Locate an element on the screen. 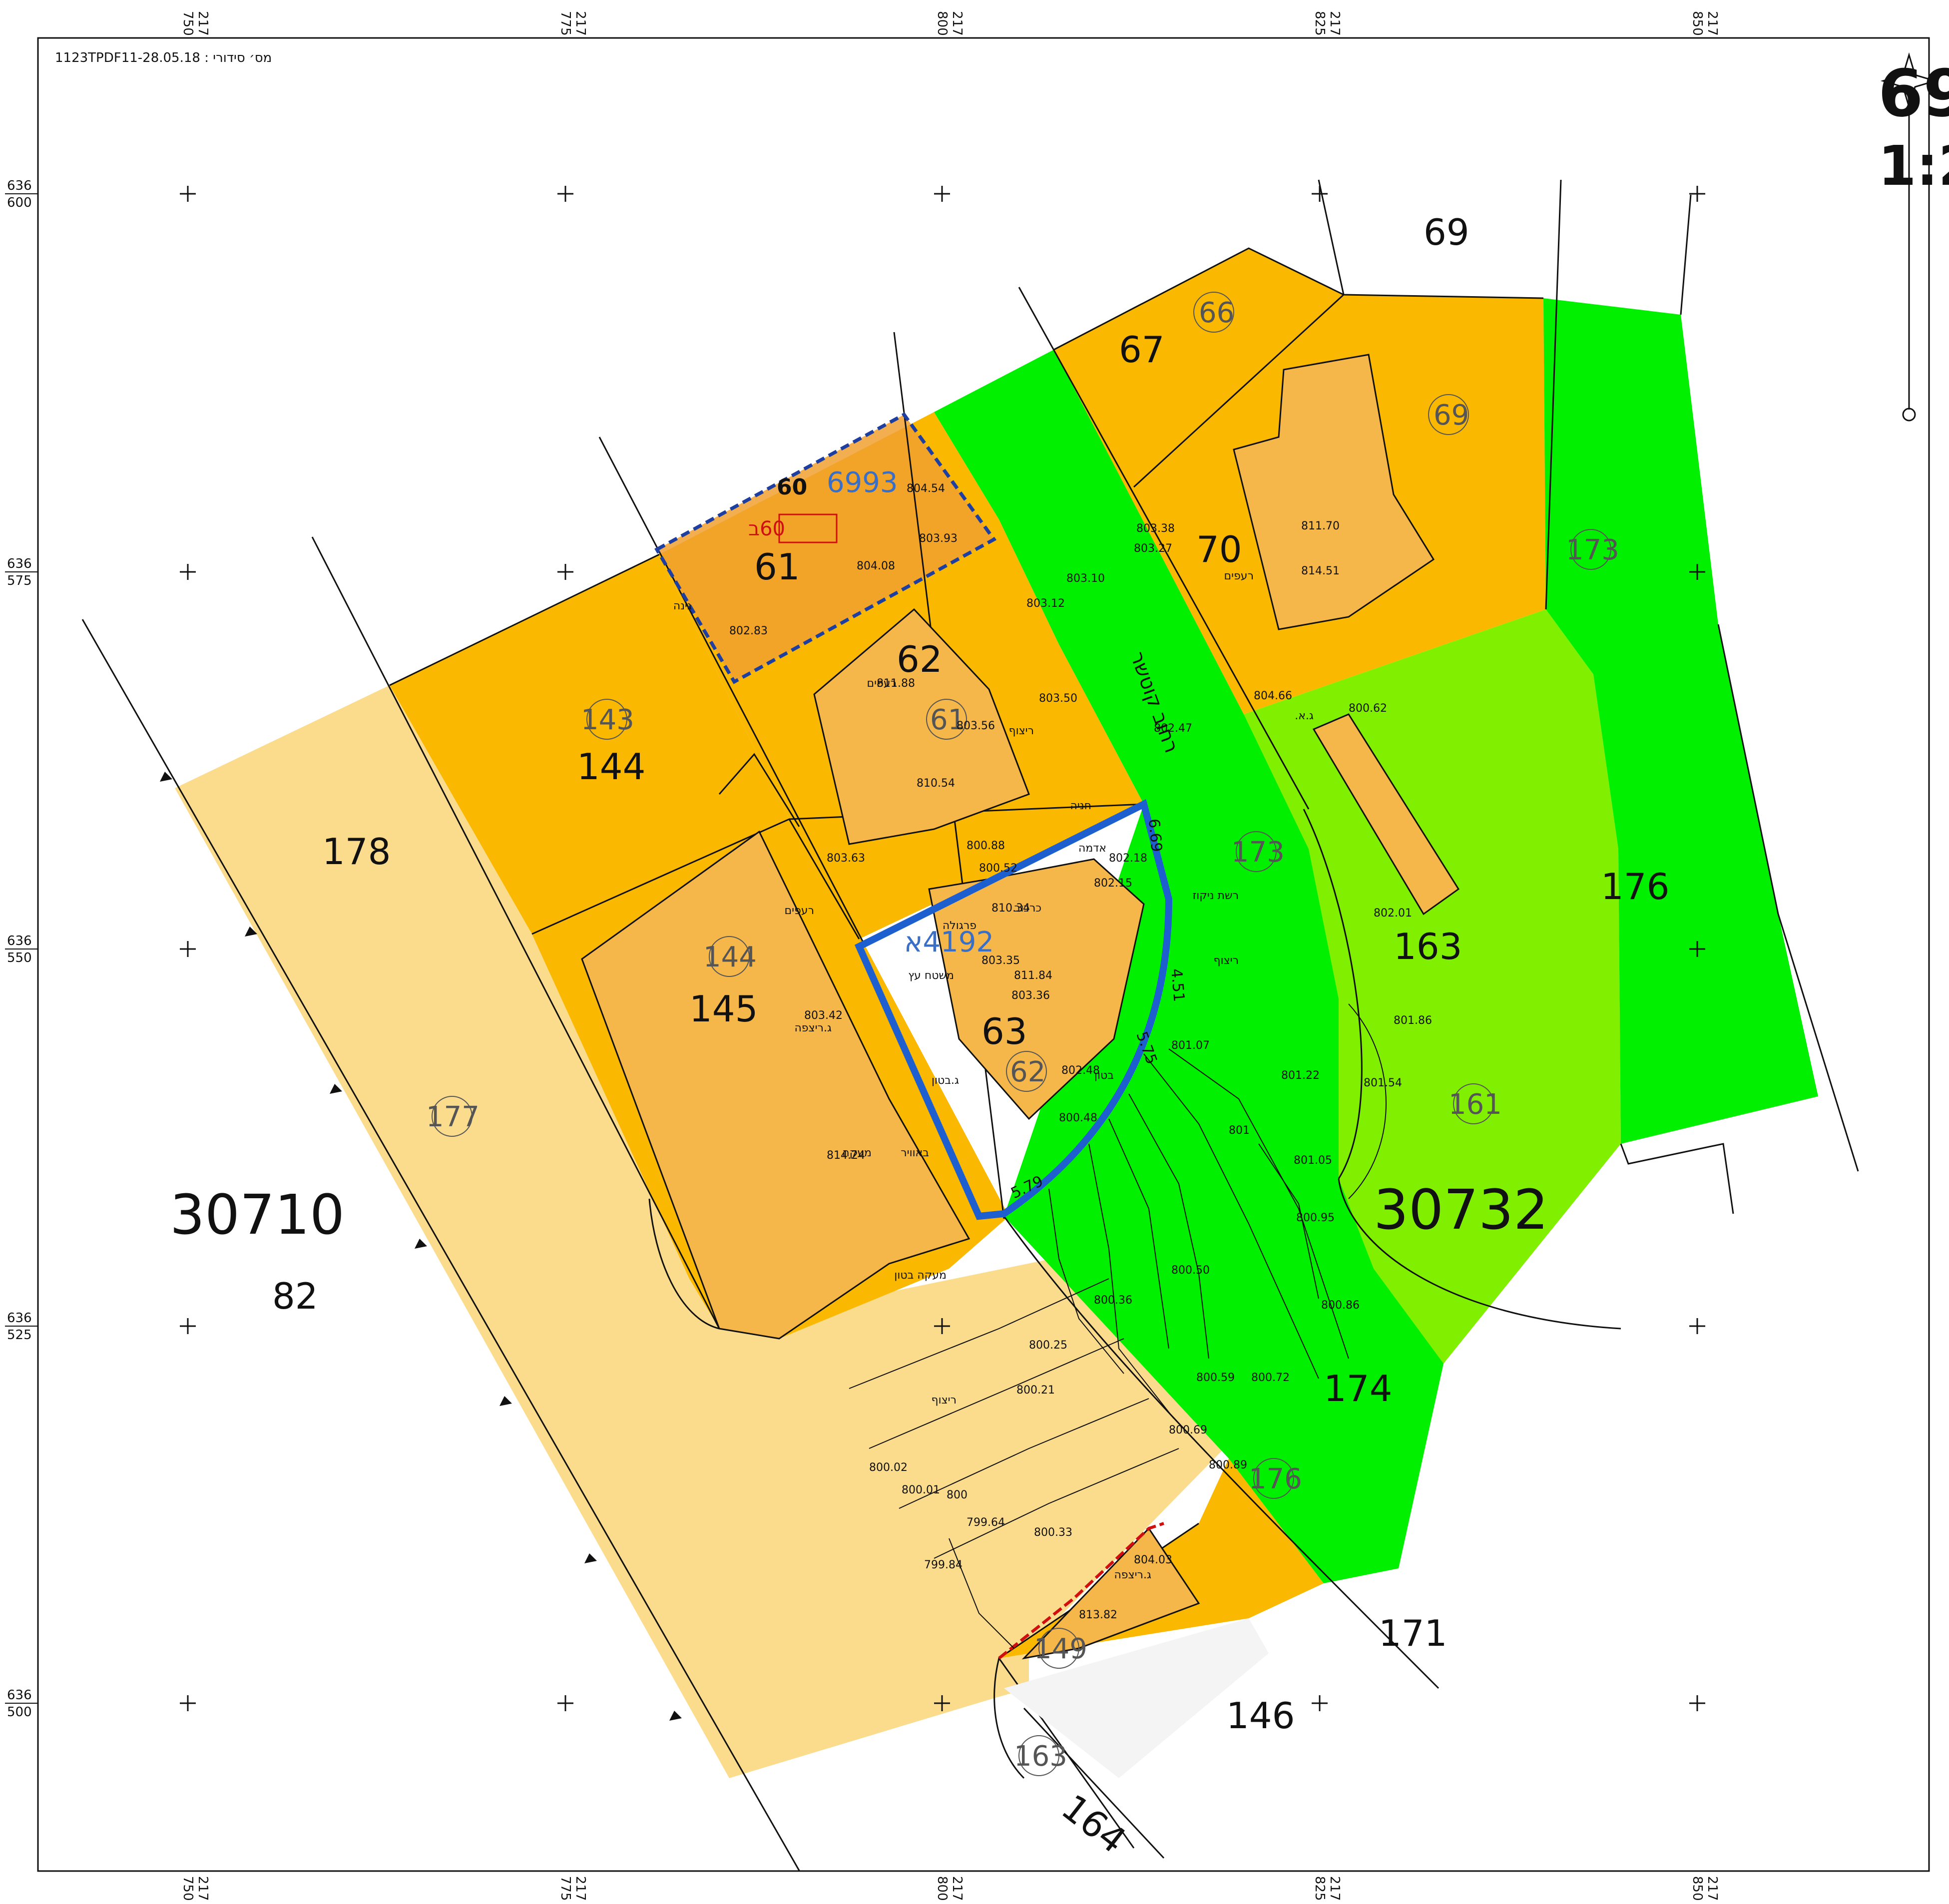  elev-28: 800.86 is located at coordinates (1341, 1305).